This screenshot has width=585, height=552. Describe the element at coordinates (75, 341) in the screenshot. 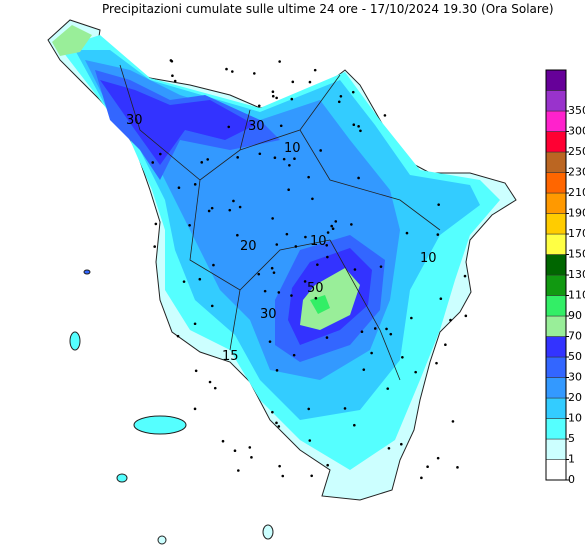

I see `island-capraia` at that location.